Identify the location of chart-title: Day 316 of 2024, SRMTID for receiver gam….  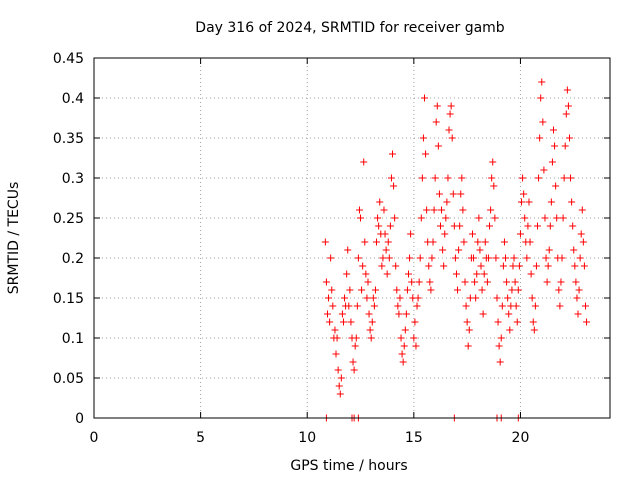
(350, 28).